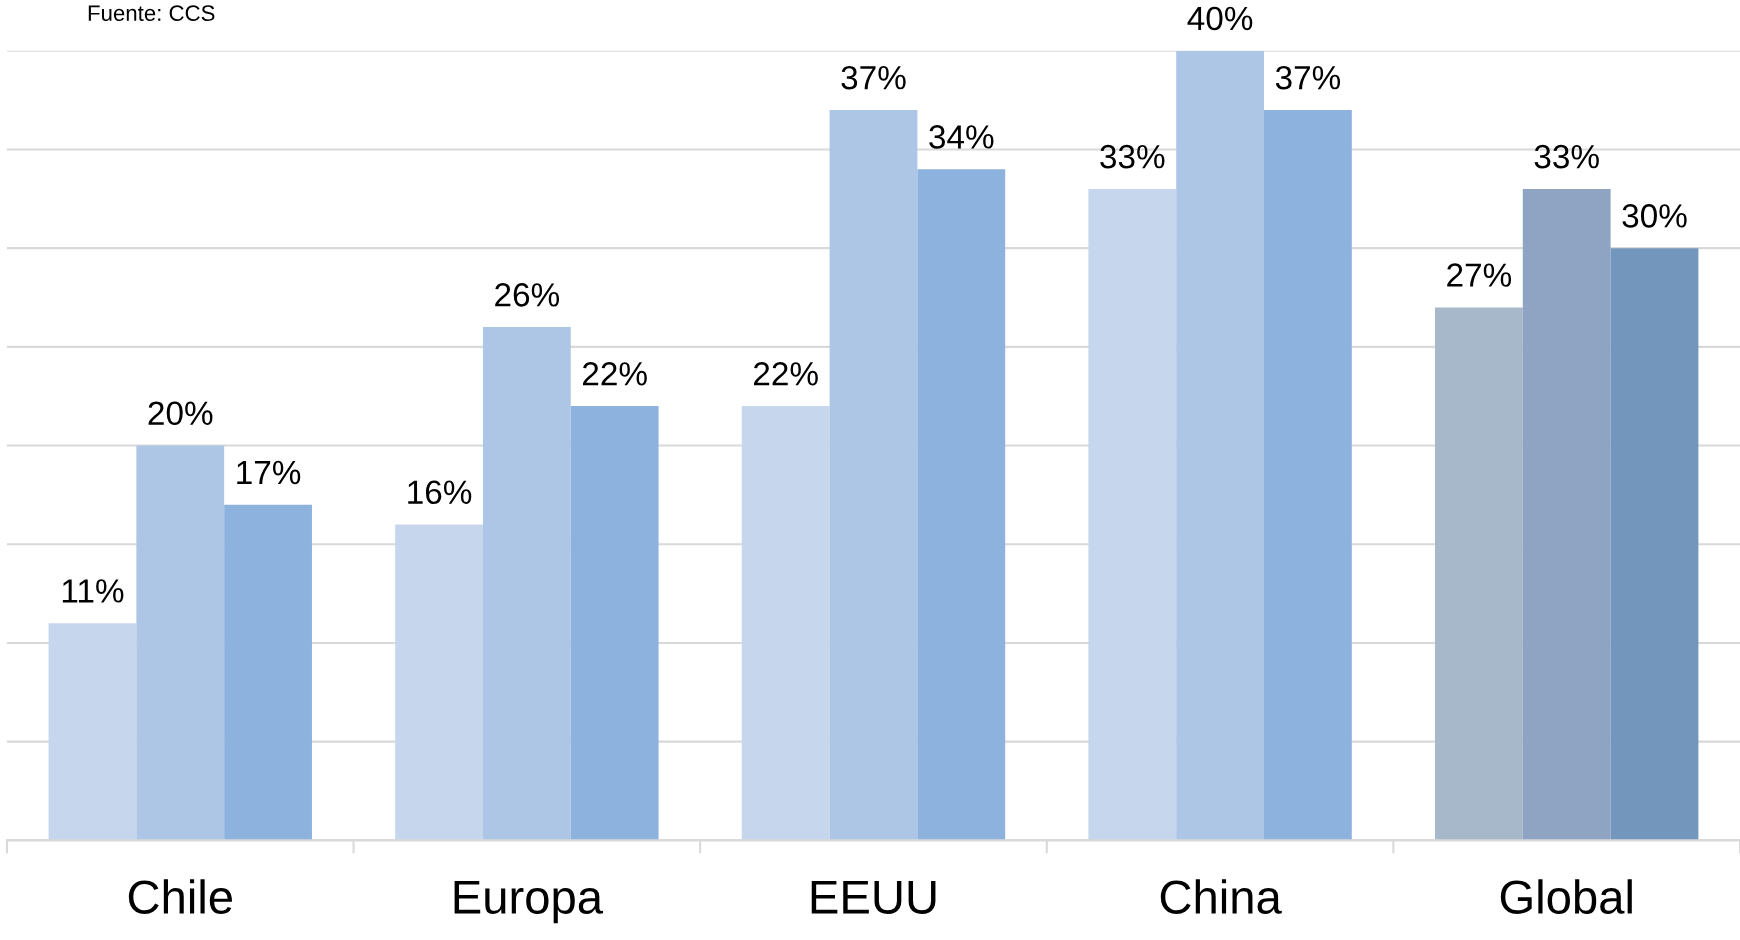  I want to click on data-label: 17%, so click(269, 472).